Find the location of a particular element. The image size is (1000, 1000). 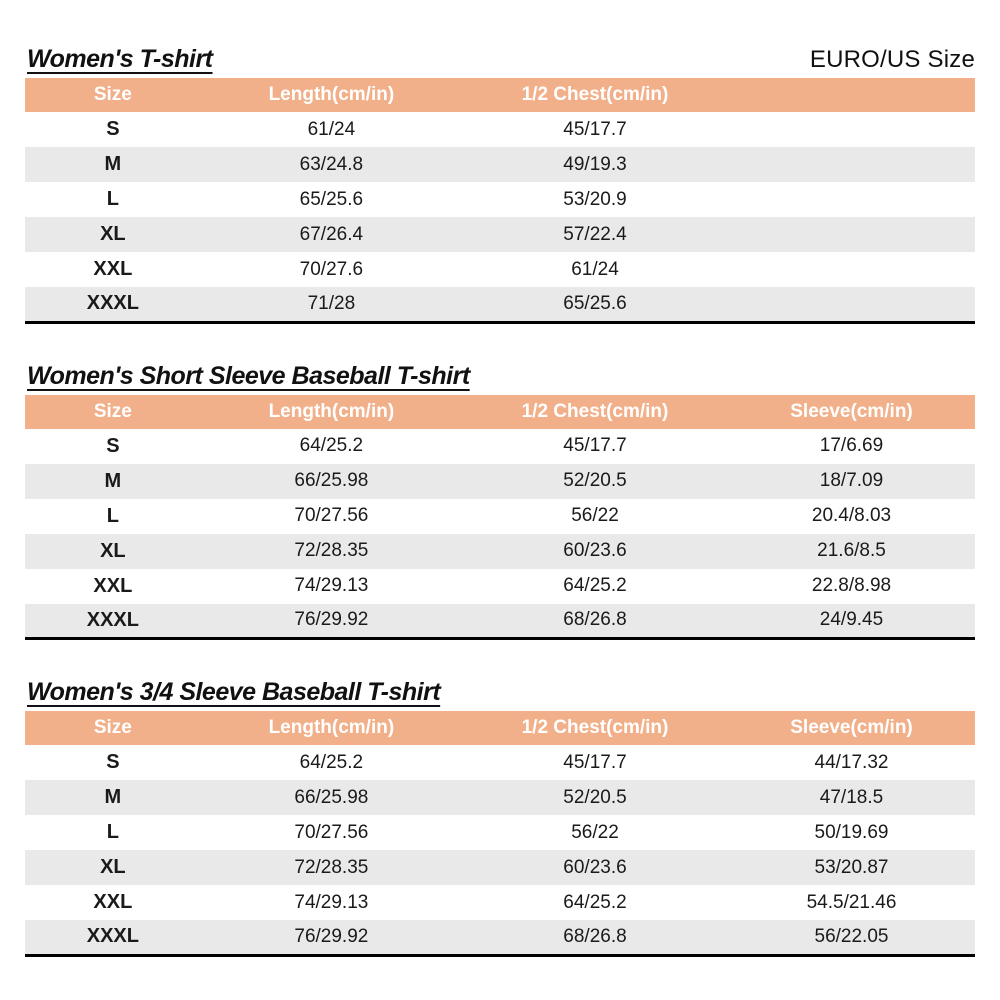

table-row: S 64/25.2 45/17.7 44/17.32 is located at coordinates (500, 762).